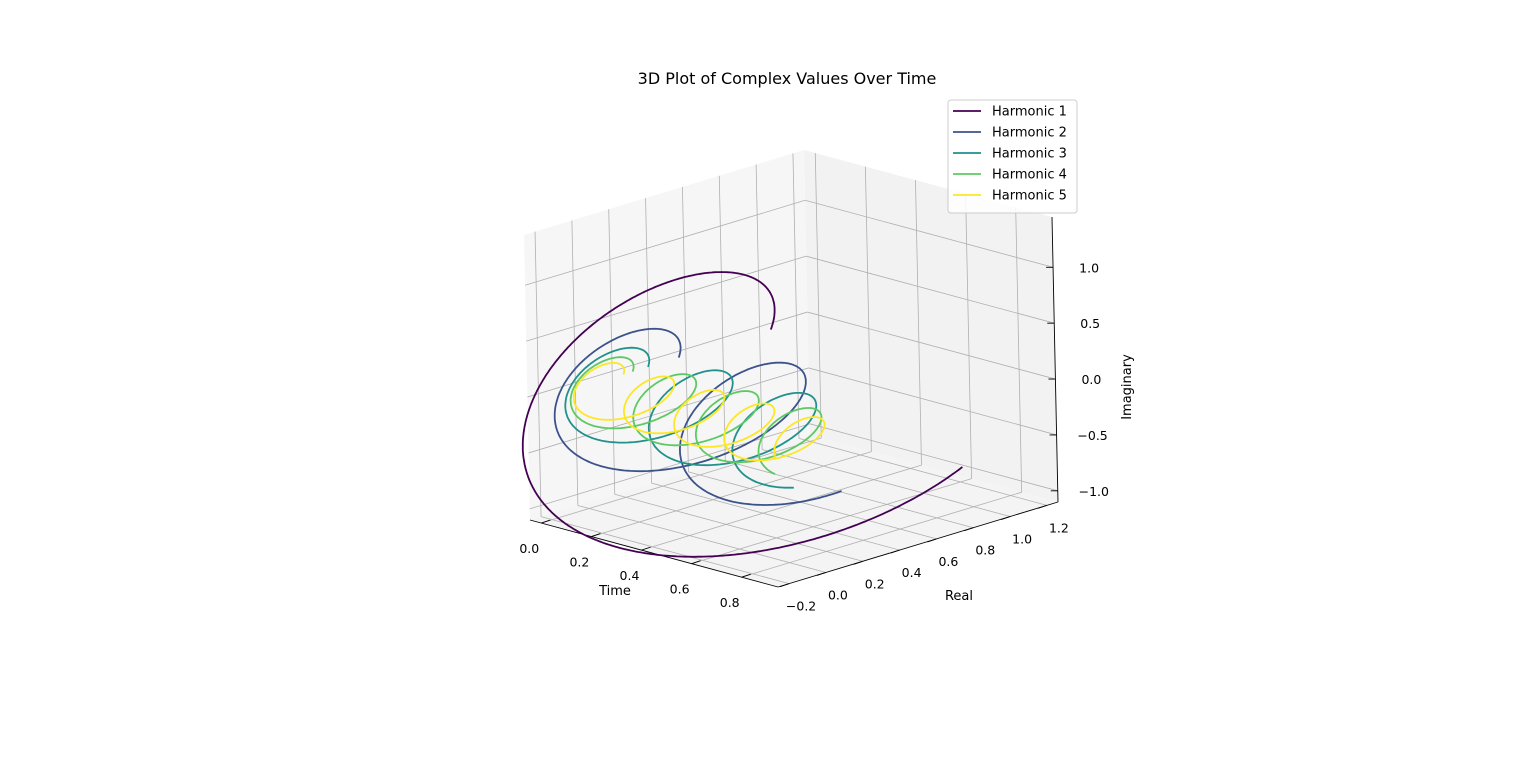 The height and width of the screenshot is (772, 1536). Describe the element at coordinates (1029, 175) in the screenshot. I see `legend-entry: Harmonic 4` at that location.